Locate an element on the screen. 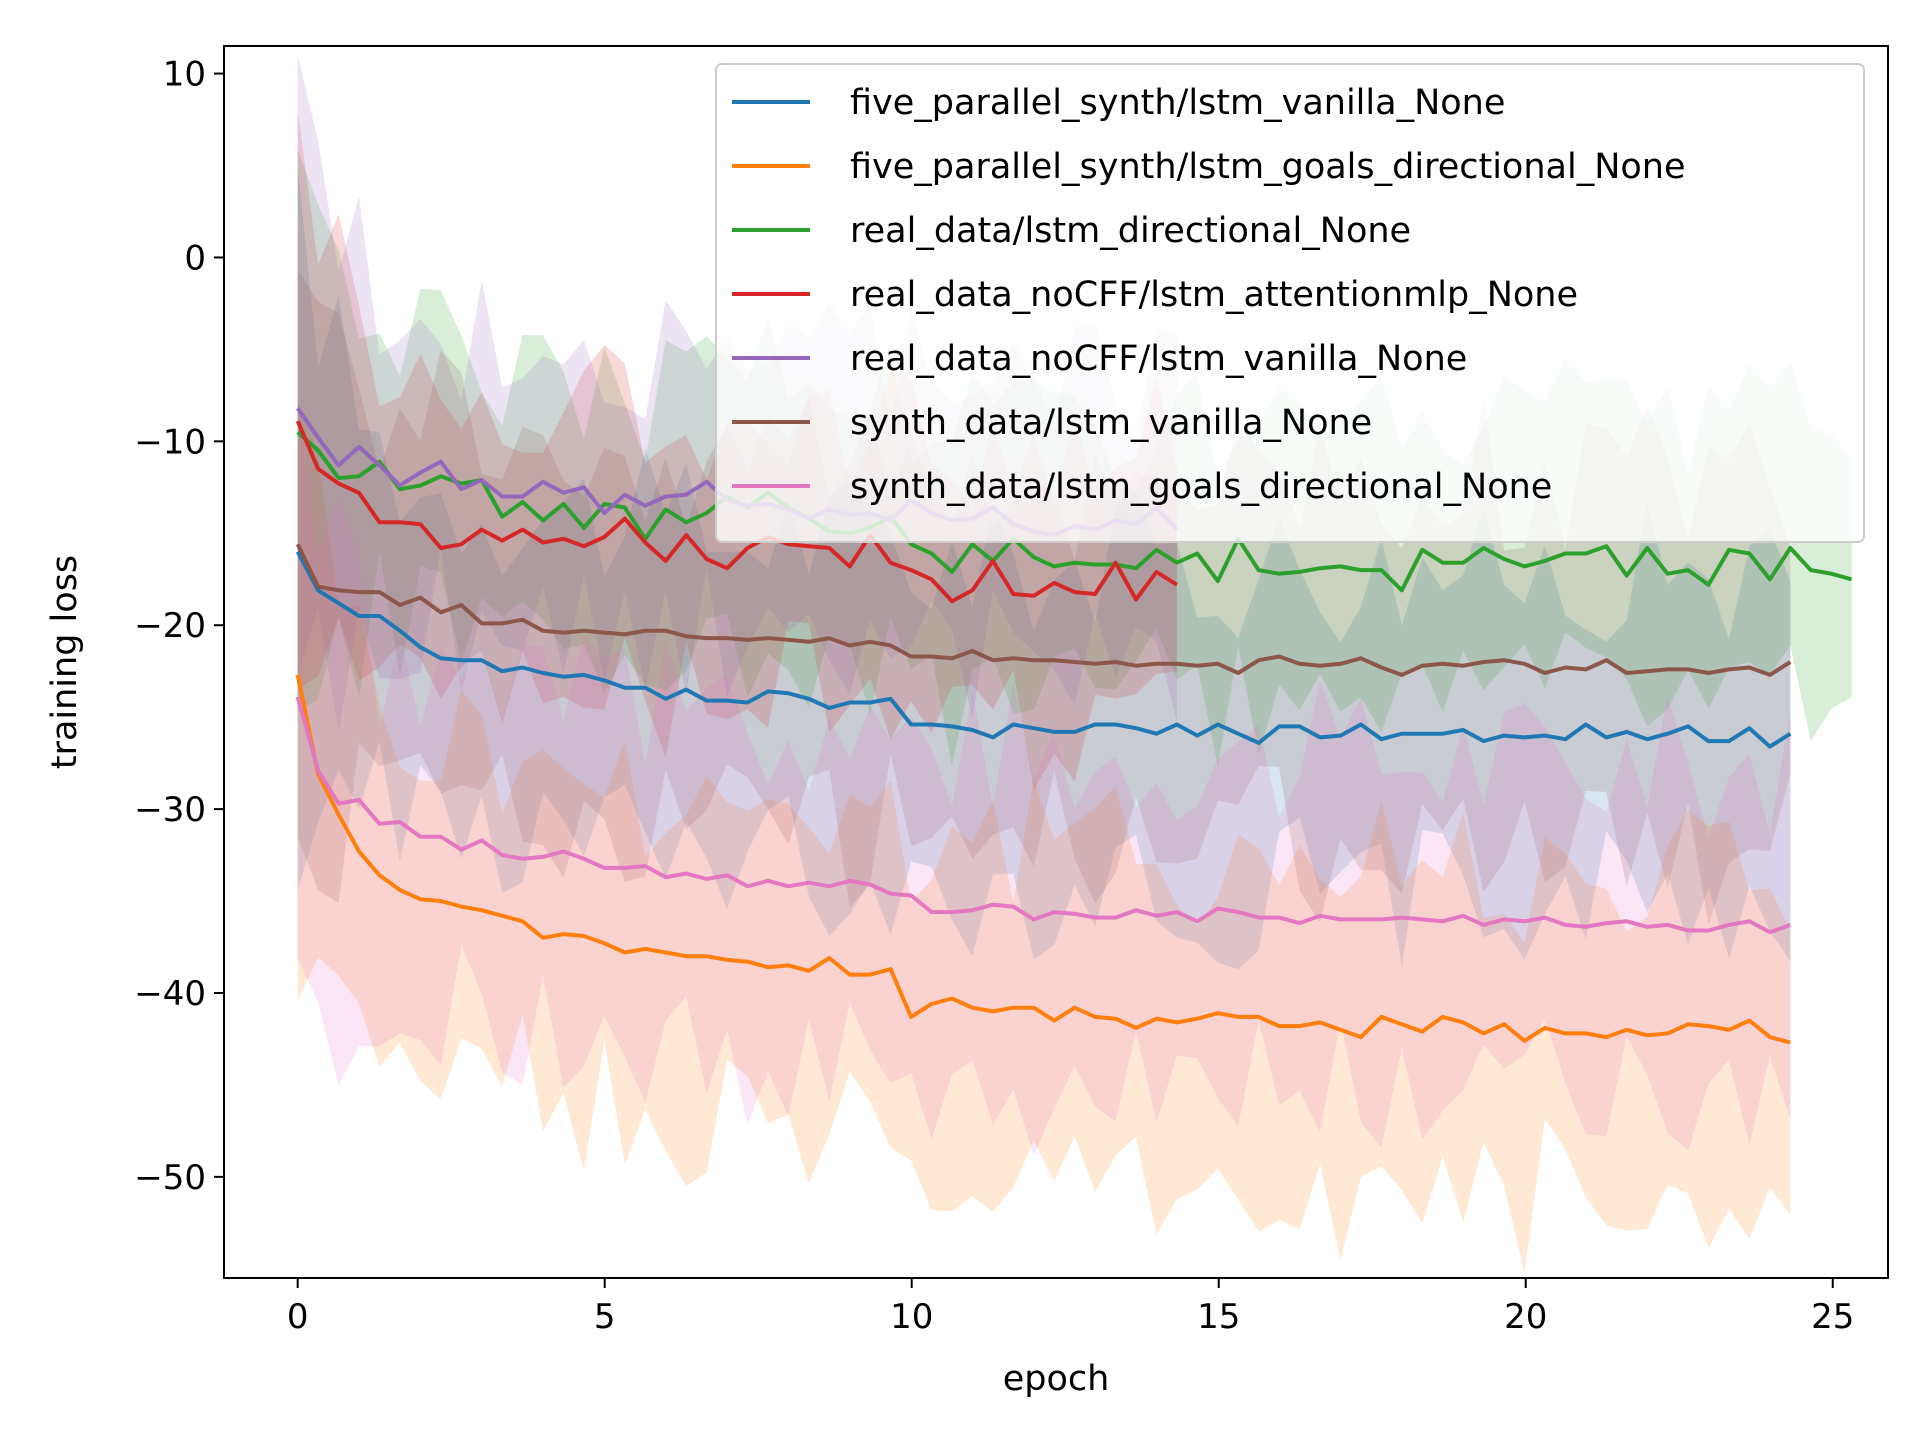 This screenshot has width=1920, height=1440. y-tick-label: −40 is located at coordinates (170, 994).